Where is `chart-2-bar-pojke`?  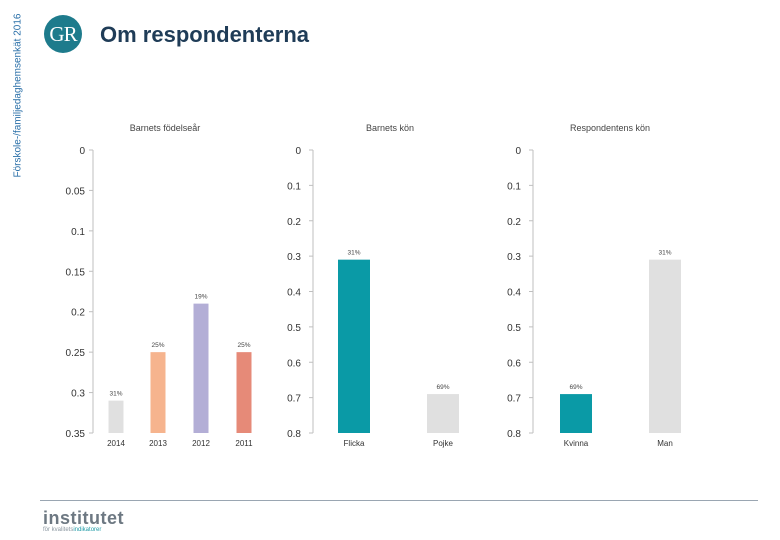 chart-2-bar-pojke is located at coordinates (443, 413).